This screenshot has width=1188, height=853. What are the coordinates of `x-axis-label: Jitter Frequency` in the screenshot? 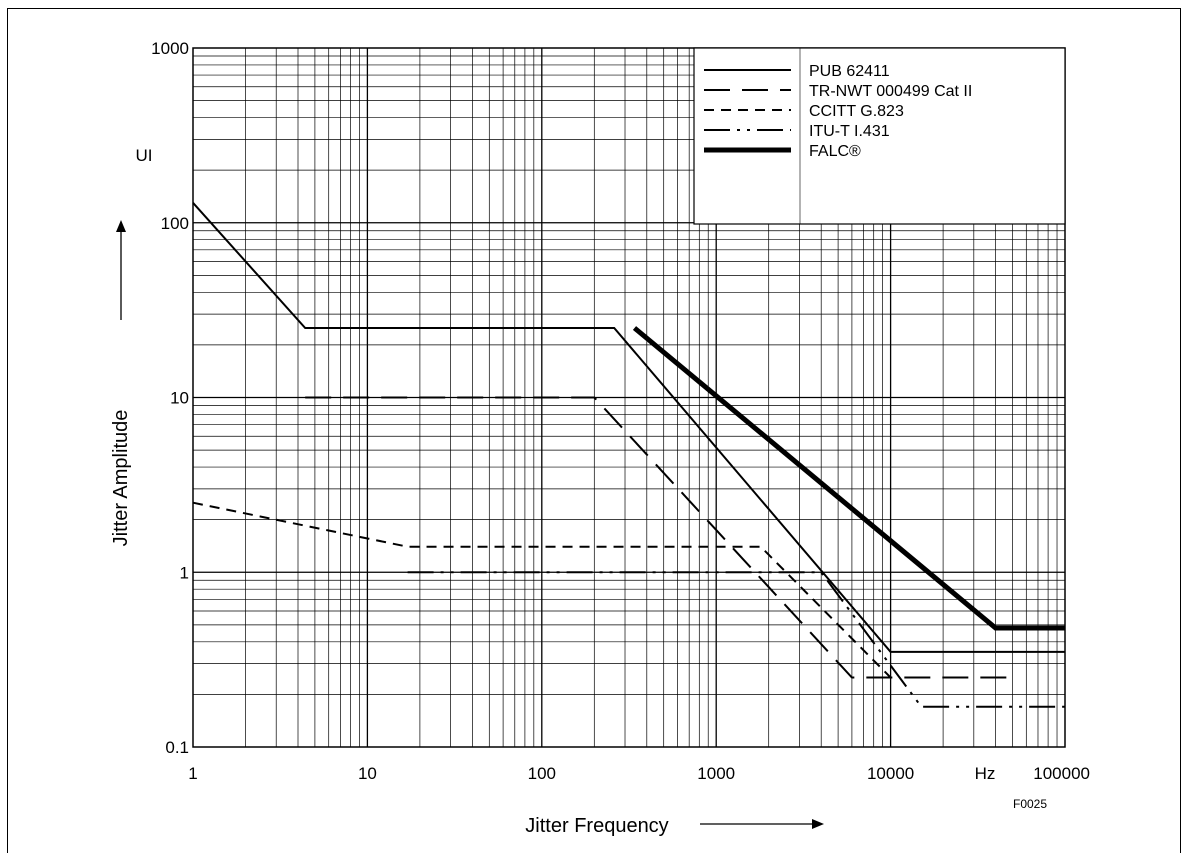 It's located at (596, 826).